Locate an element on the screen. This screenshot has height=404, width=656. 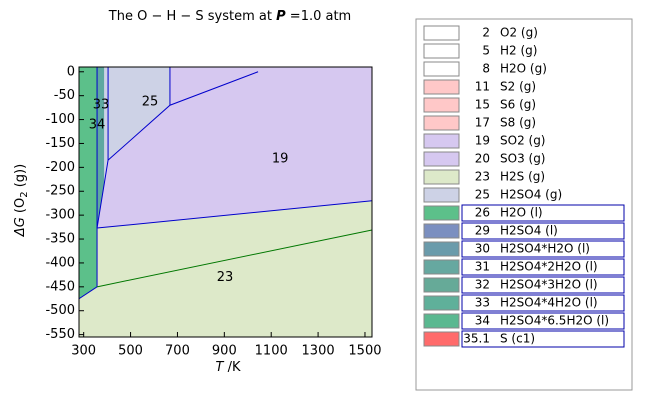
legend-name: H2SO4 (l) is located at coordinates (529, 231).